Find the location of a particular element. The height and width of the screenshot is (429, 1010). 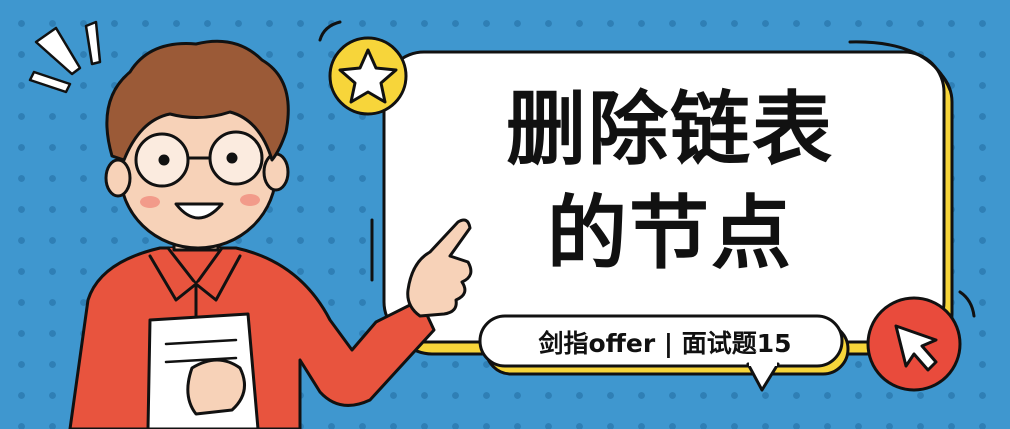

title-line-1: 删除链表 is located at coordinates (670, 129).